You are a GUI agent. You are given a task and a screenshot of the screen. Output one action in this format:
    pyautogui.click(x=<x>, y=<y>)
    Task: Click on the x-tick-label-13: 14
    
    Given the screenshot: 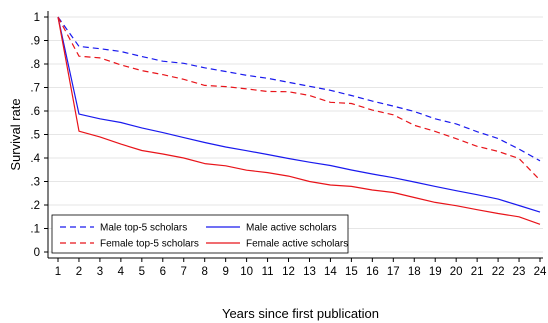 What is the action you would take?
    pyautogui.click(x=330, y=272)
    